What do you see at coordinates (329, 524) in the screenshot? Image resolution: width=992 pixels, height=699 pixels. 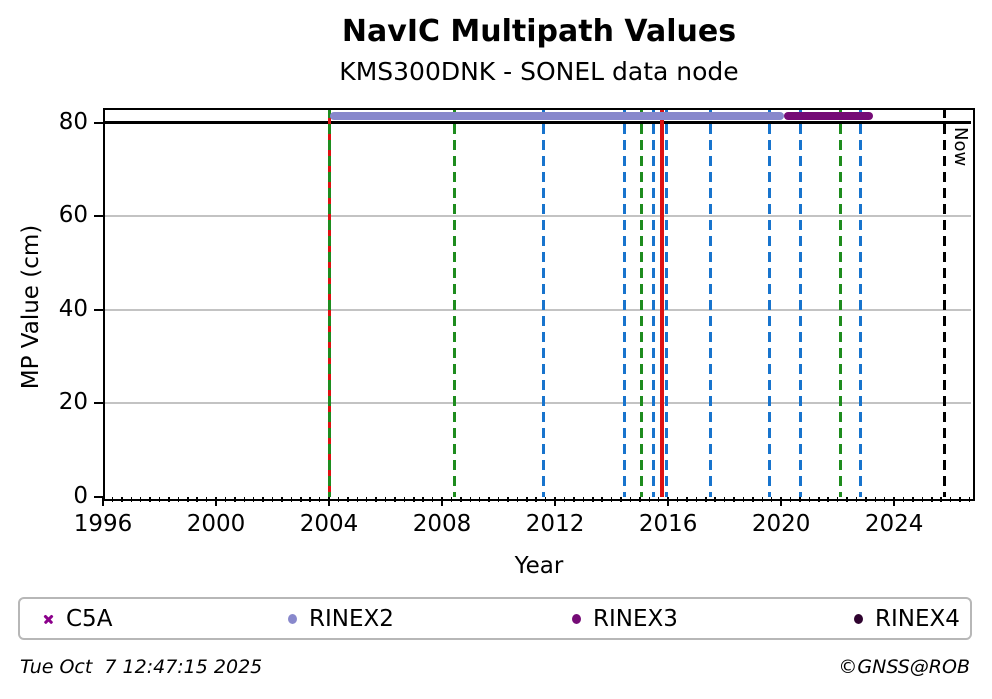 I see `x-tick-label: 2004` at bounding box center [329, 524].